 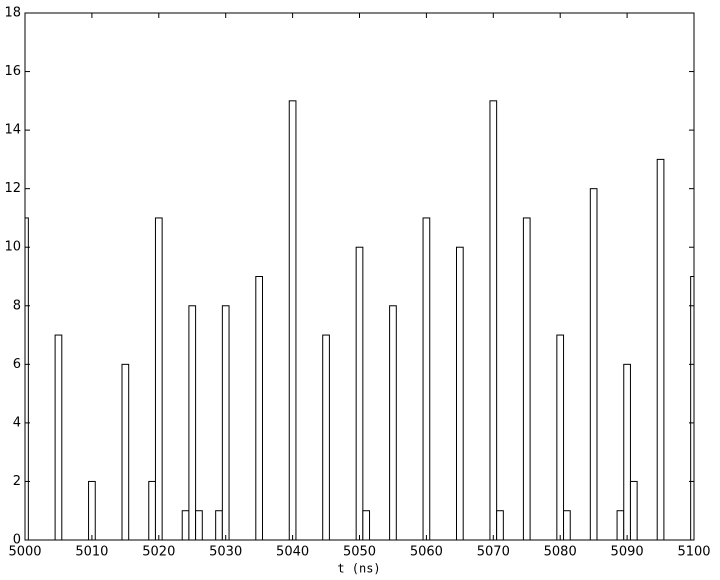 What do you see at coordinates (12, 71) in the screenshot?
I see `y-tick-label: 16` at bounding box center [12, 71].